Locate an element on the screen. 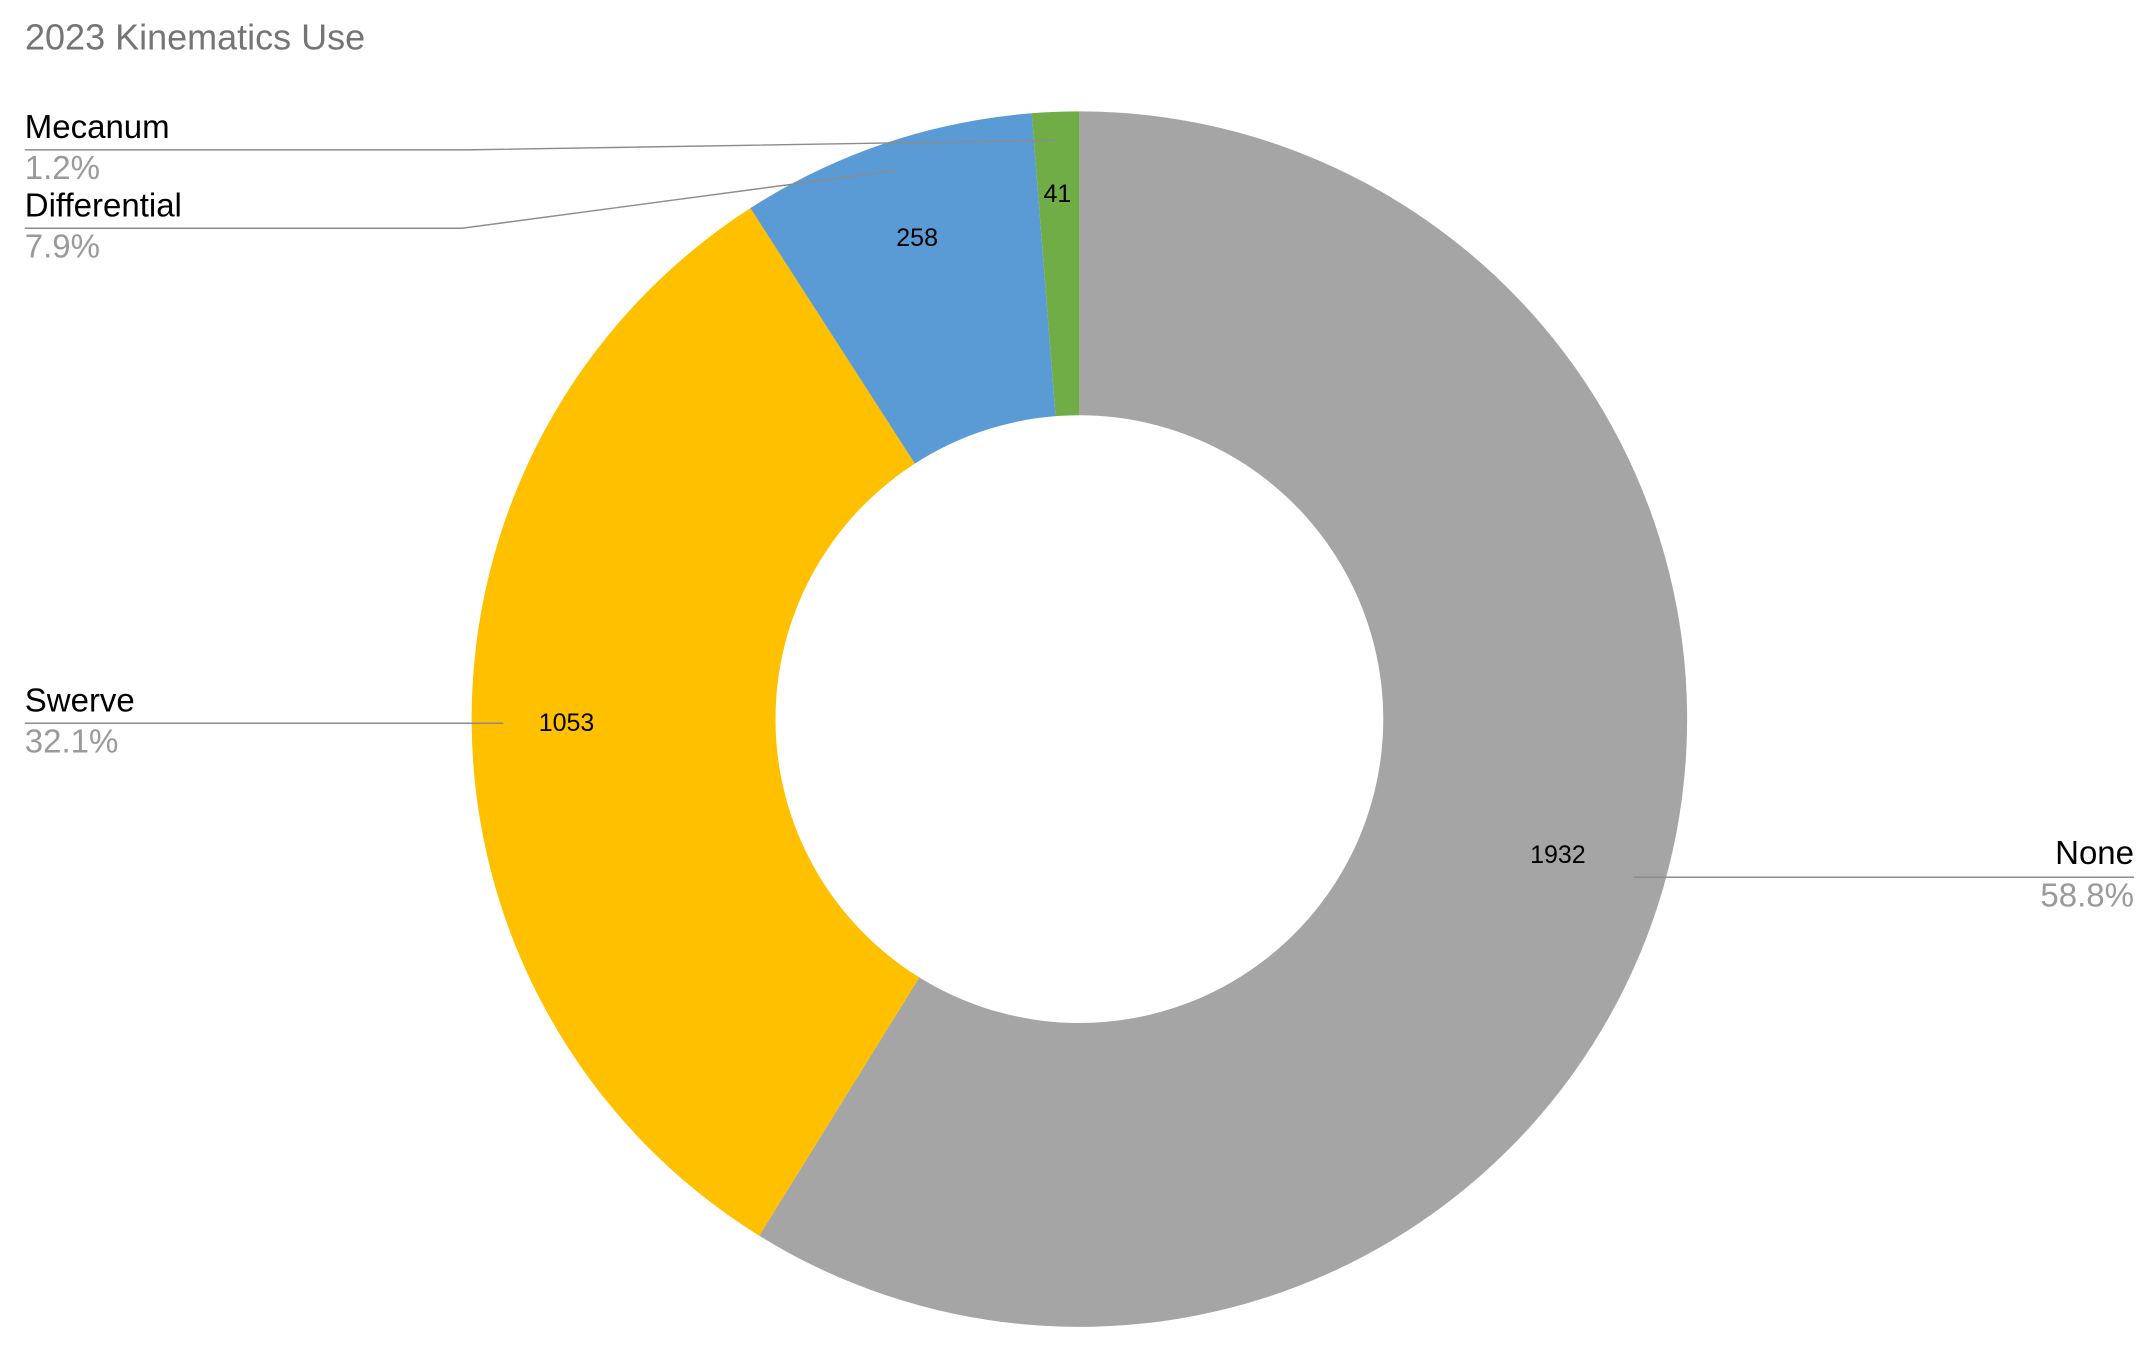  percent-label: 1.2% is located at coordinates (62, 167).